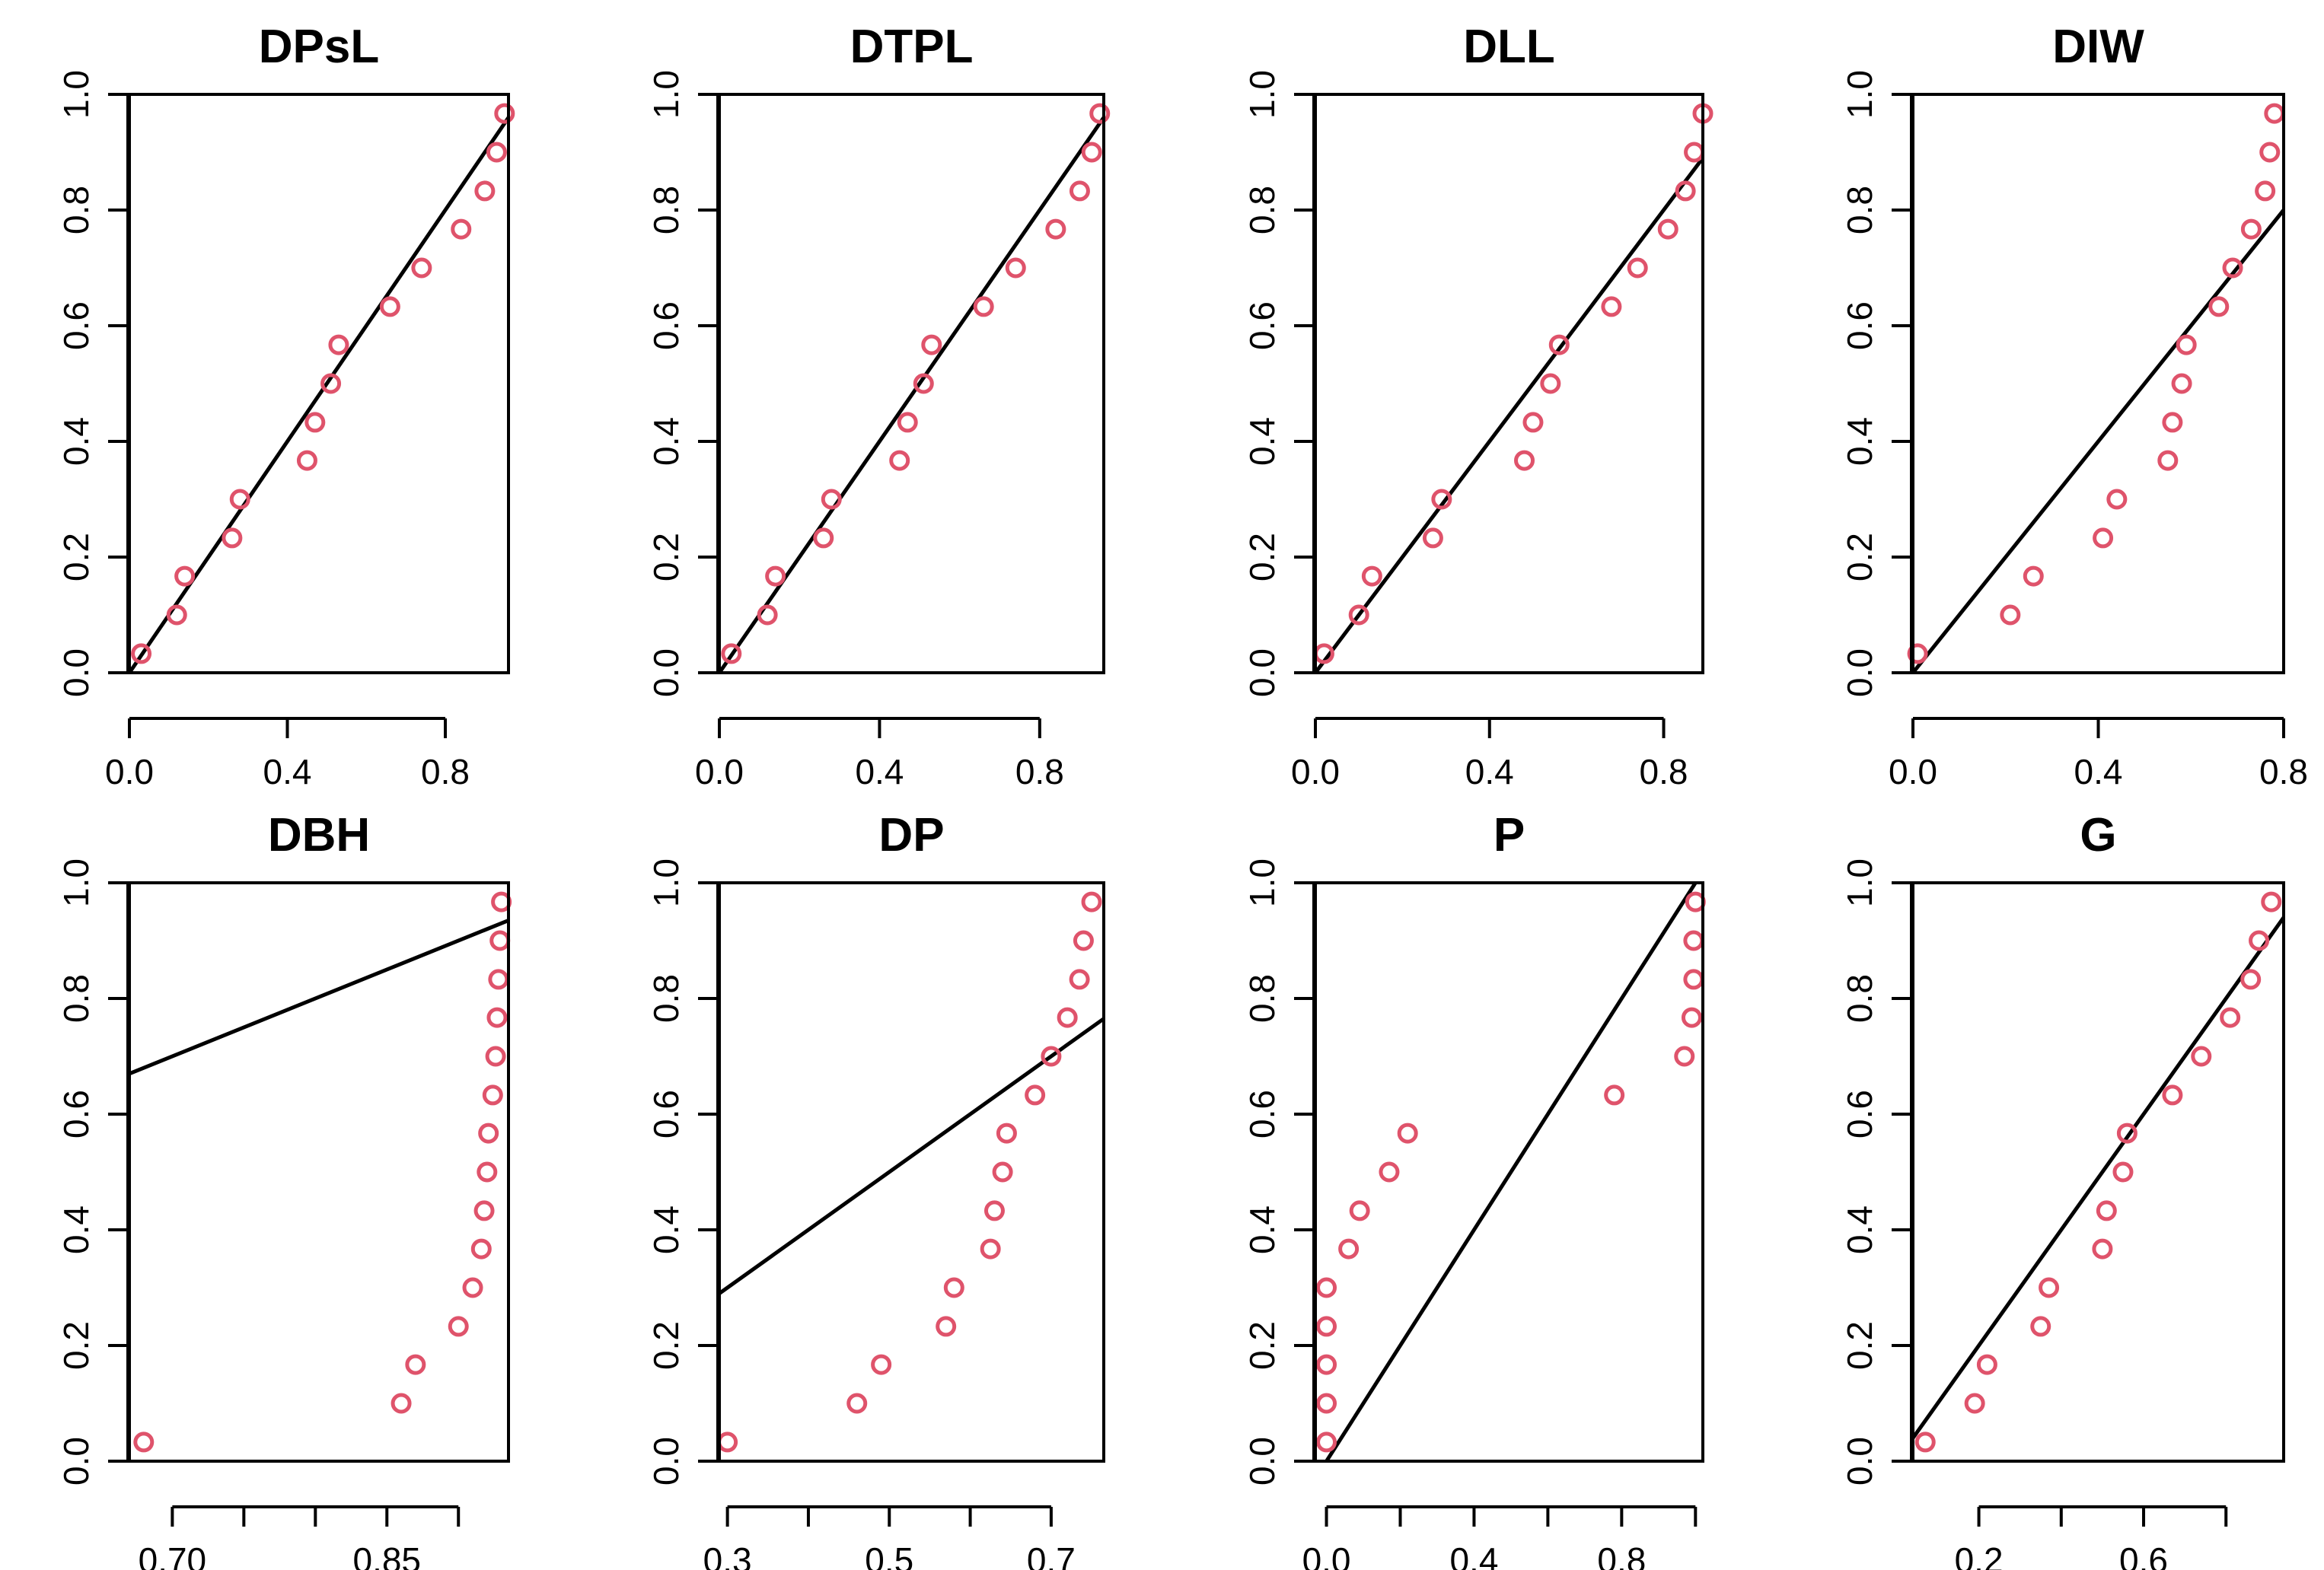 Image resolution: width=2324 pixels, height=1570 pixels. I want to click on panel-p: P 0.0 0.4 0.8 0.0 0.2 0.4 0.6 0.8 1.0, so click(1474, 1189).